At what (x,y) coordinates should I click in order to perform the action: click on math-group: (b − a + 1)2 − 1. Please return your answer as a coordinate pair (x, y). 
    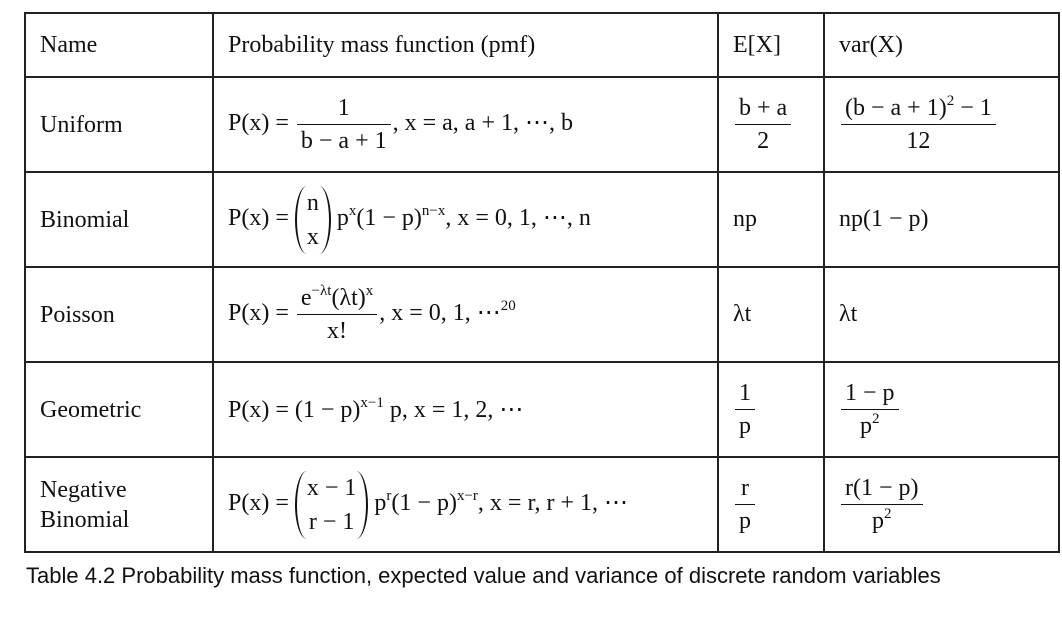
    Looking at the image, I should click on (918, 108).